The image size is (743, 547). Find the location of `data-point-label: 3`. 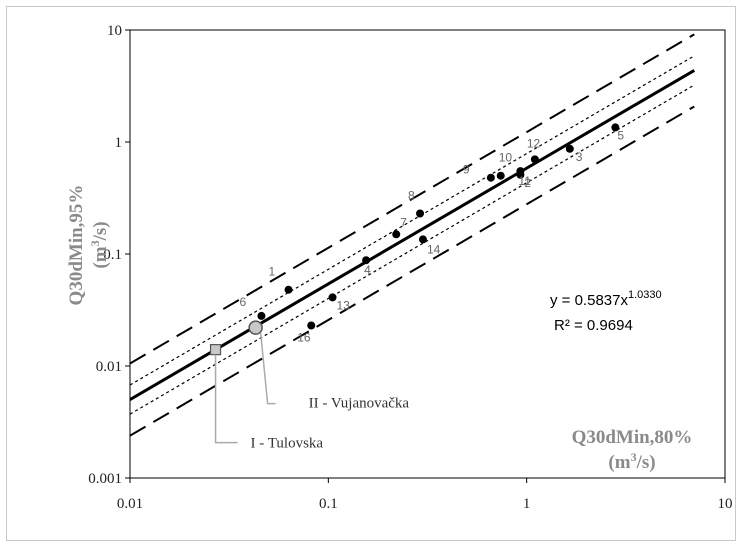

data-point-label: 3 is located at coordinates (579, 157).